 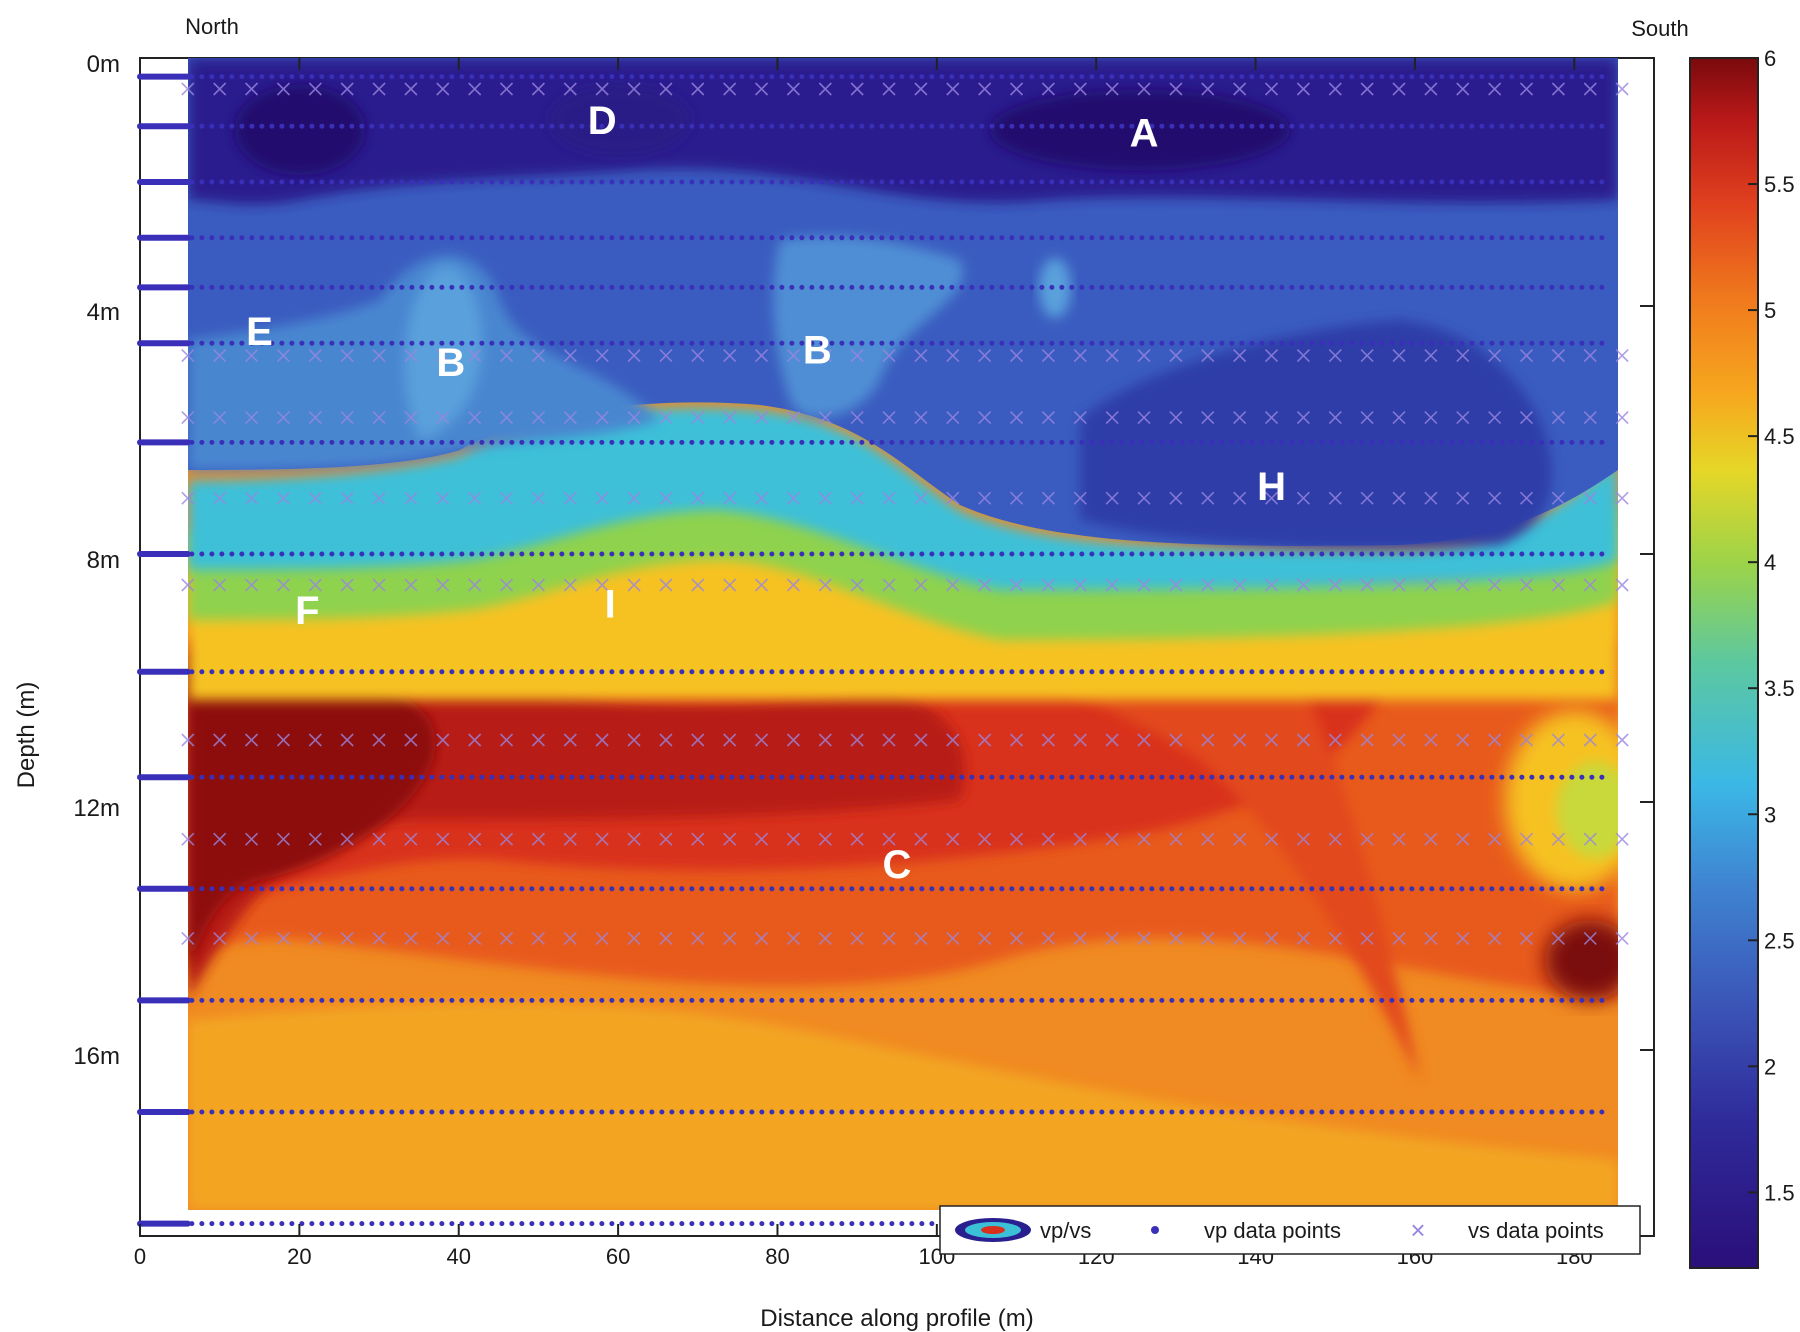 I want to click on colorbar-ticks: 1.5 2 2.5 3 3.5 4 4.5 5 5.5 6, so click(x=1771, y=625).